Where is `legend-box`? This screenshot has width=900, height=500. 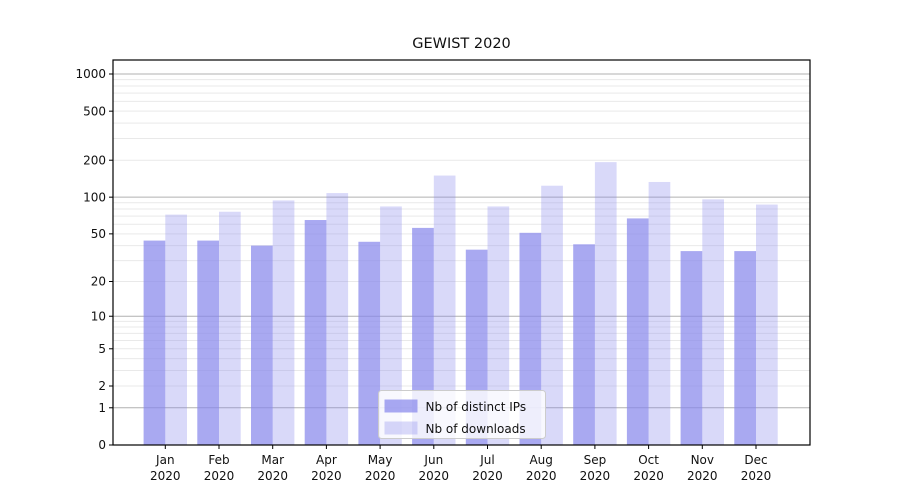 legend-box is located at coordinates (462, 414).